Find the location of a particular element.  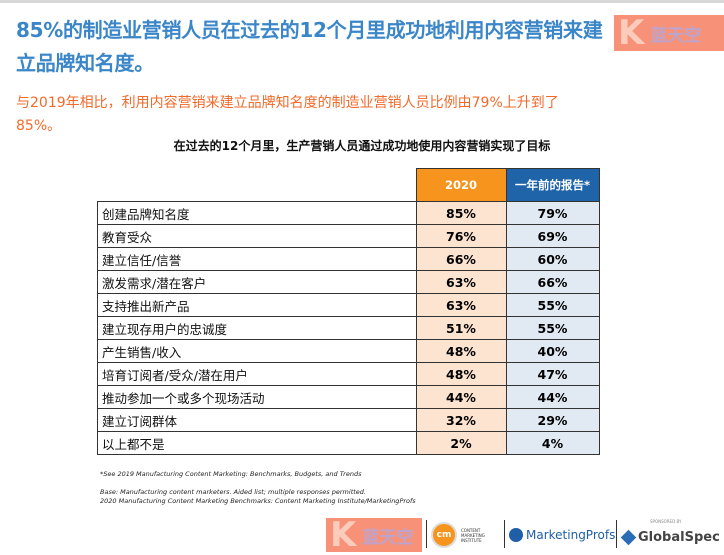

row-label: 创建品牌知名度 is located at coordinates (257, 213).